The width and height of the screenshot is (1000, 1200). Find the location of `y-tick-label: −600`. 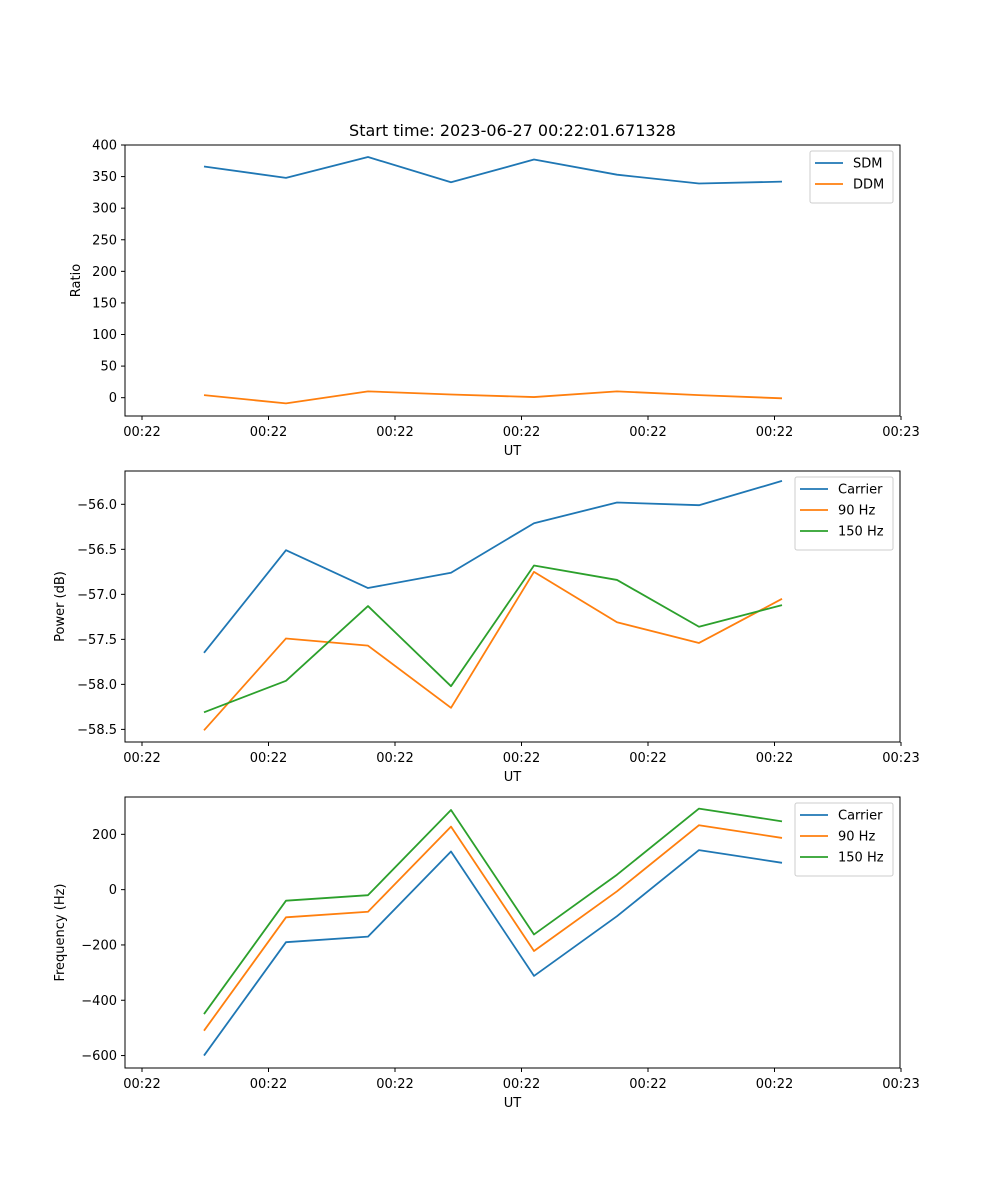

y-tick-label: −600 is located at coordinates (99, 1056).